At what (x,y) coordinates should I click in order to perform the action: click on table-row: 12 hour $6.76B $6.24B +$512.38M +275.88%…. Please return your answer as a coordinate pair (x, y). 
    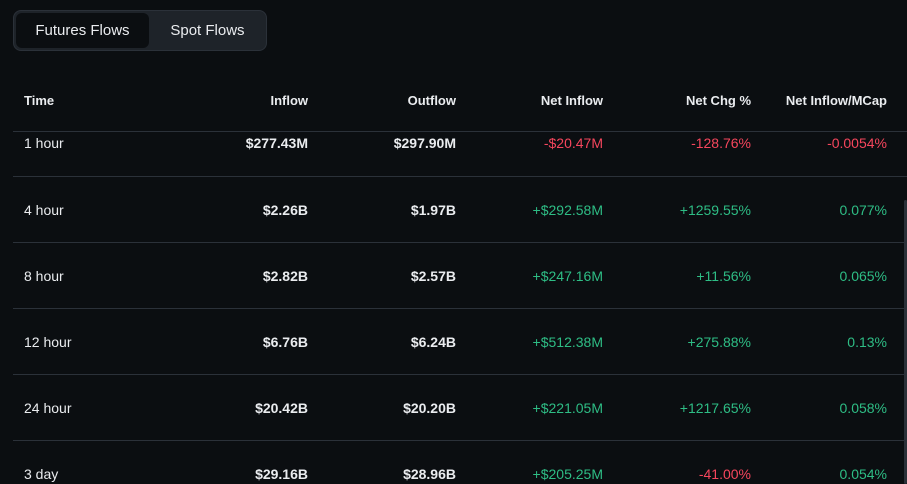
    Looking at the image, I should click on (460, 342).